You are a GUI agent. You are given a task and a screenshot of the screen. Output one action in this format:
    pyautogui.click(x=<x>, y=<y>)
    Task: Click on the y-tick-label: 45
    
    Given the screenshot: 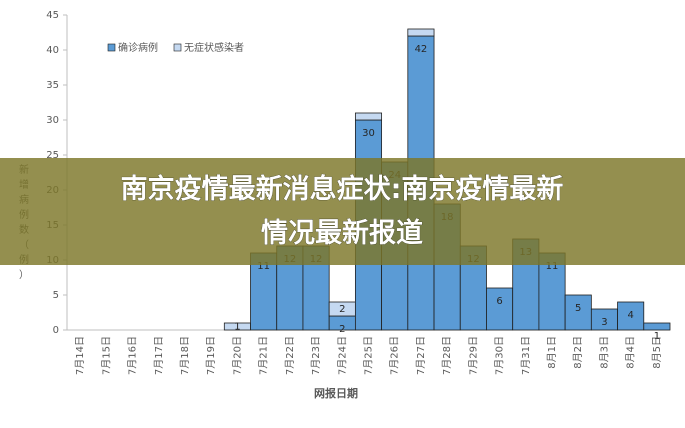 What is the action you would take?
    pyautogui.click(x=52, y=15)
    